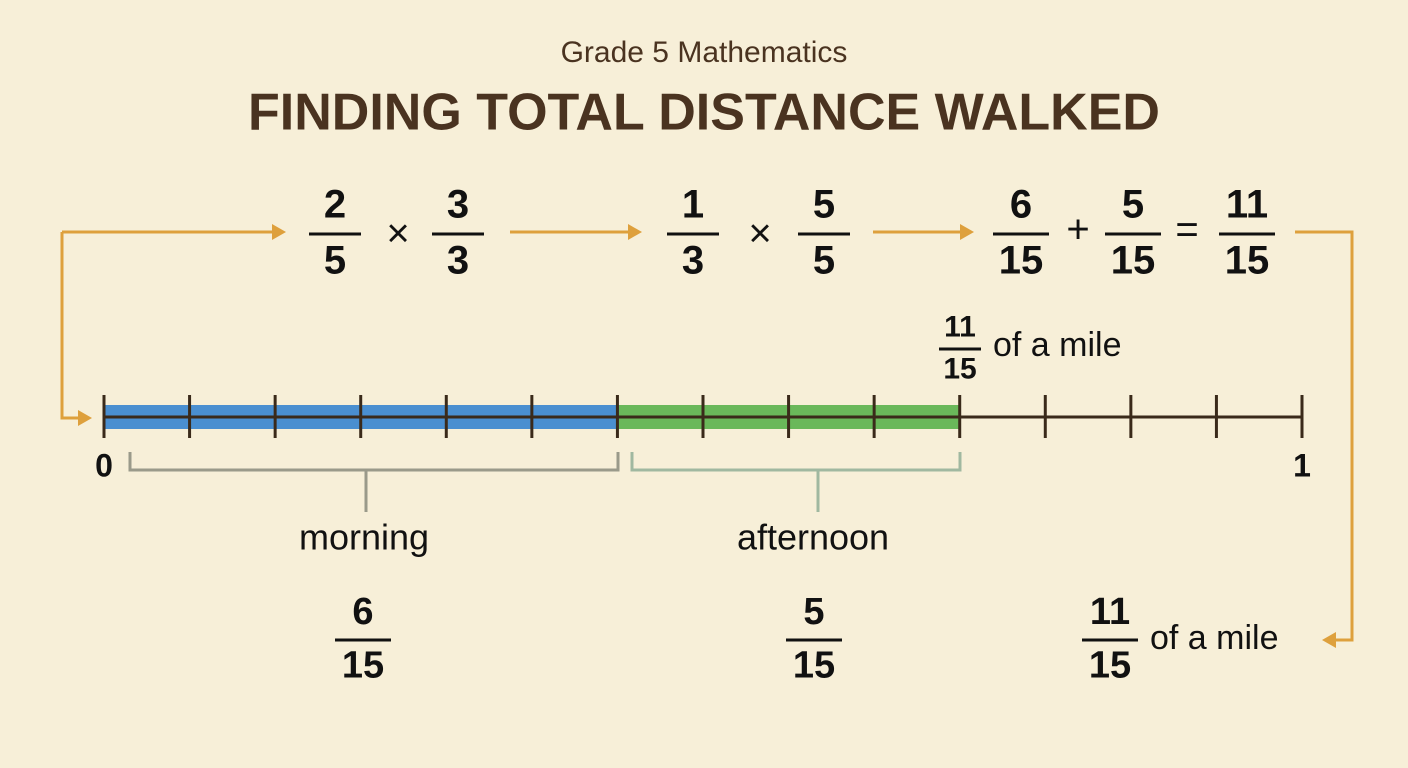  What do you see at coordinates (704, 52) in the screenshot?
I see `subtitle: Grade 5 Mathematics` at bounding box center [704, 52].